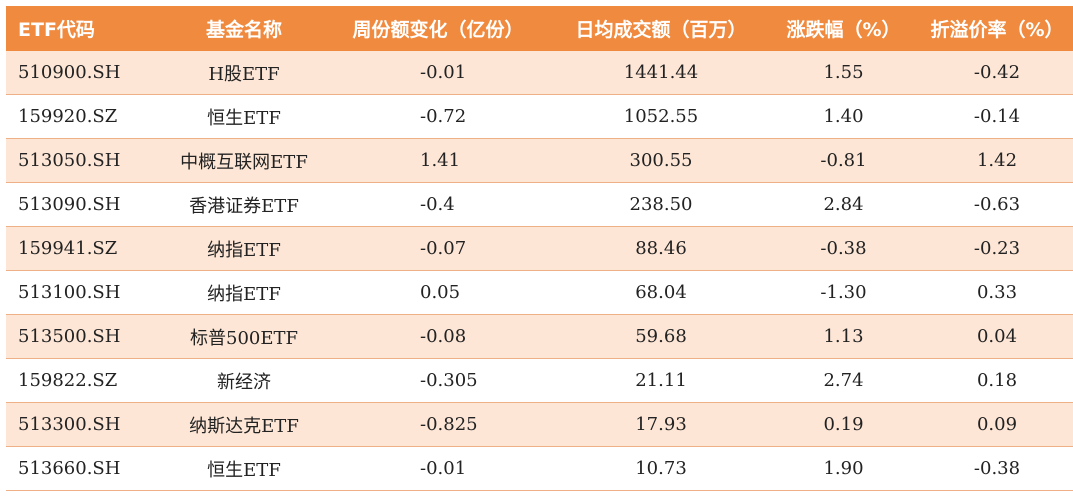  What do you see at coordinates (843, 292) in the screenshot?
I see `pct-change-cell: -1.30` at bounding box center [843, 292].